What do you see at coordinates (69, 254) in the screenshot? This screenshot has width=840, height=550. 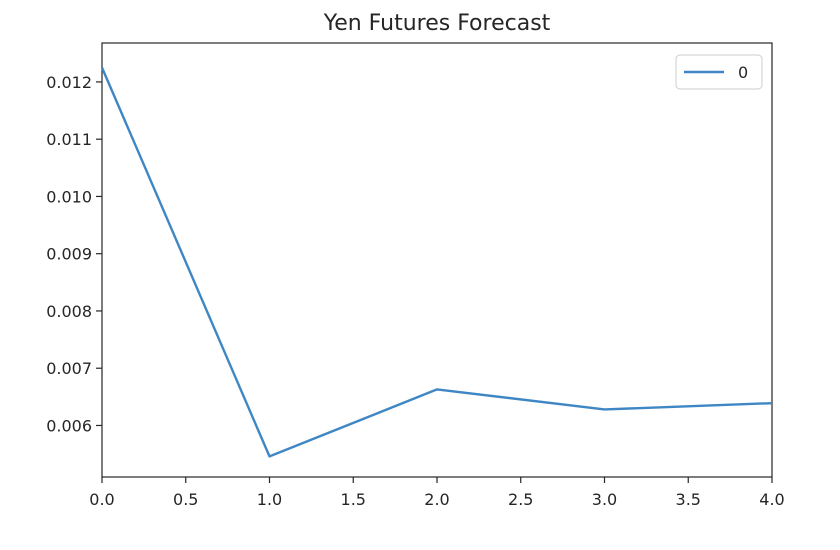 I see `y-tick-label: 0.009` at bounding box center [69, 254].